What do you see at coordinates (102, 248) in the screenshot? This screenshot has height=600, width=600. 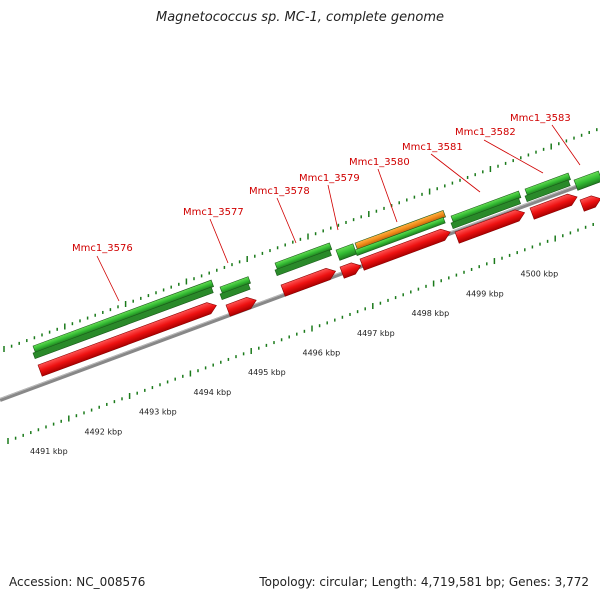 I see `gene-label: Mmc1_3576` at bounding box center [102, 248].